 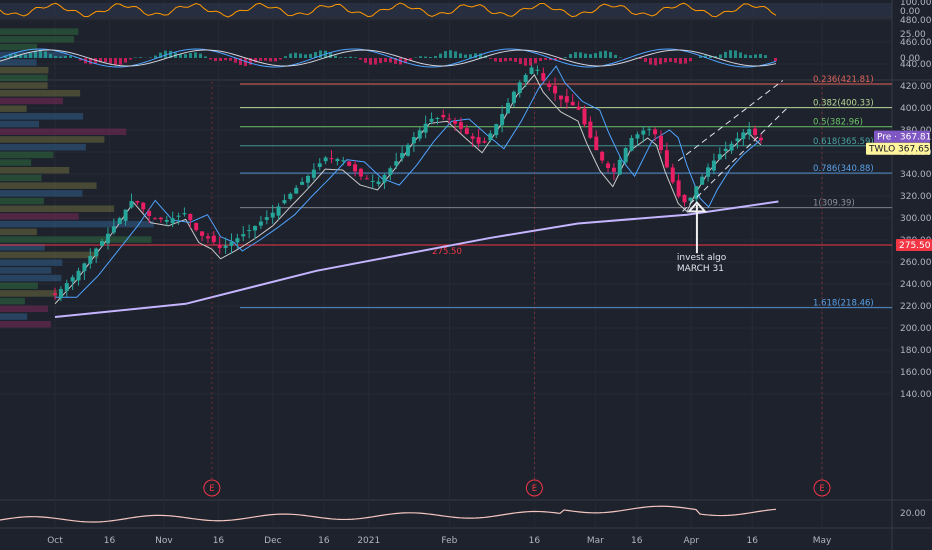 I want to click on fib-level-label: 0.5(382.96), so click(x=838, y=123).